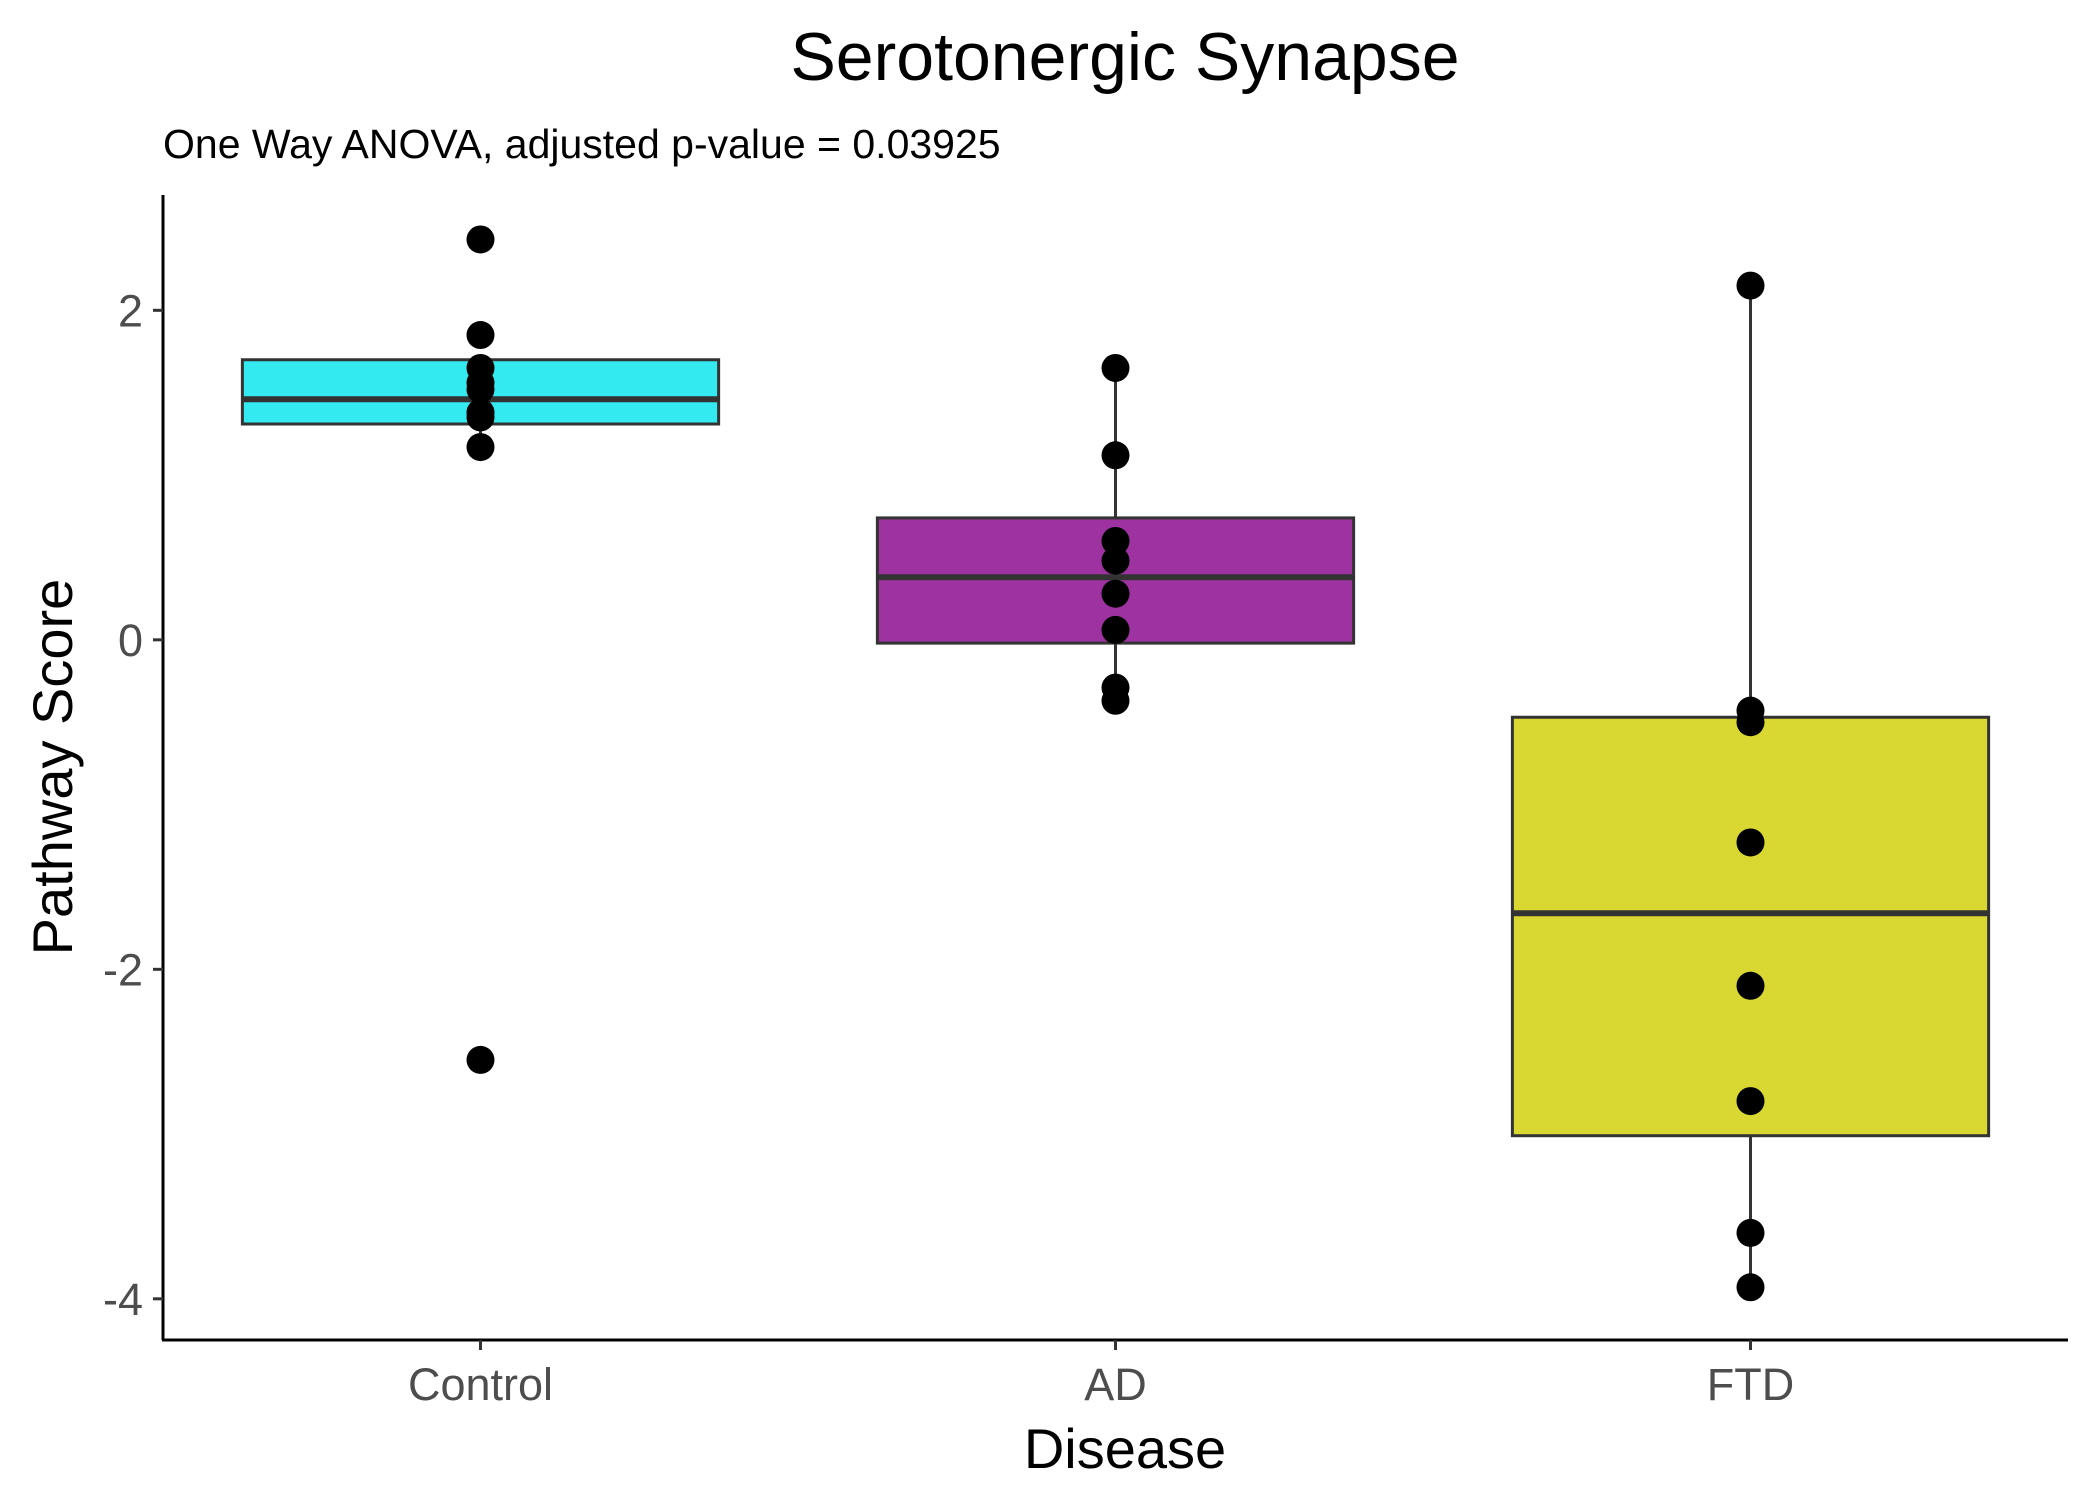  What do you see at coordinates (123, 1299) in the screenshot?
I see `y-tick-label: -4` at bounding box center [123, 1299].